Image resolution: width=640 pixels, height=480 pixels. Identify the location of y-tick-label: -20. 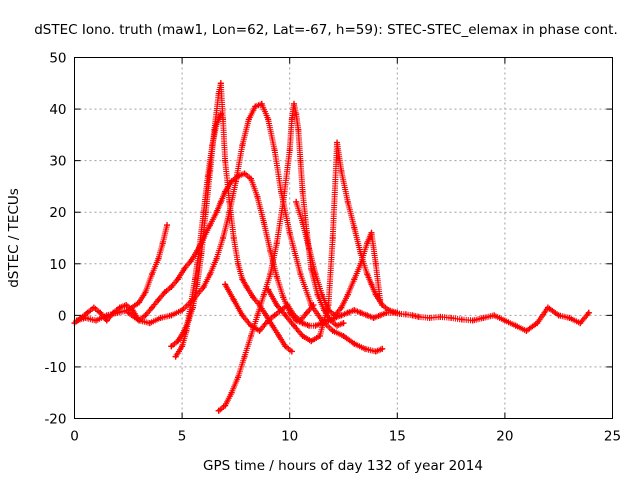
(55, 420).